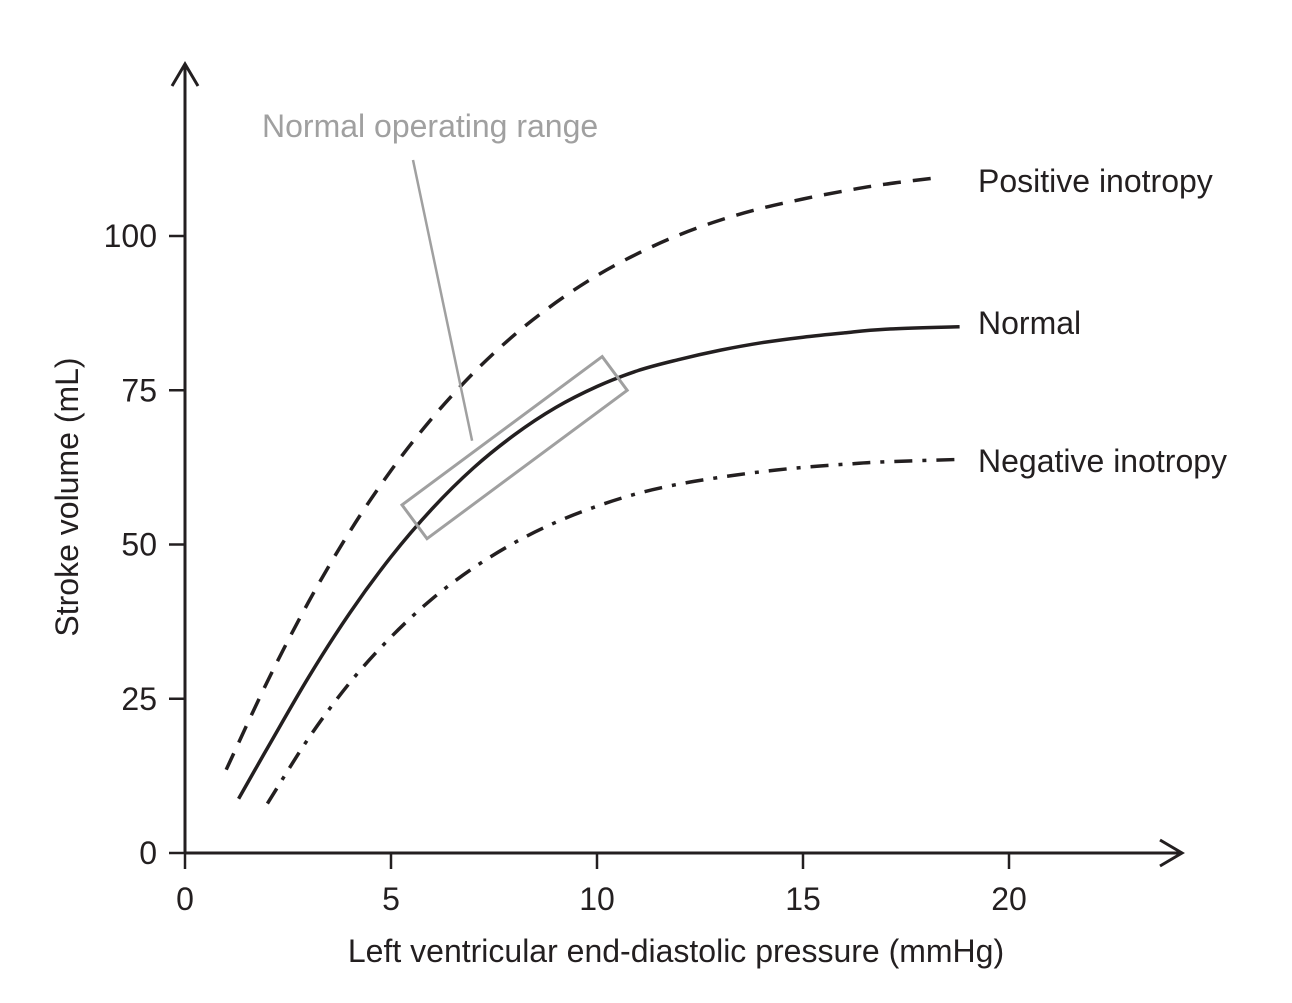 This screenshot has height=1003, width=1292. What do you see at coordinates (803, 899) in the screenshot?
I see `x-tick-label: 15` at bounding box center [803, 899].